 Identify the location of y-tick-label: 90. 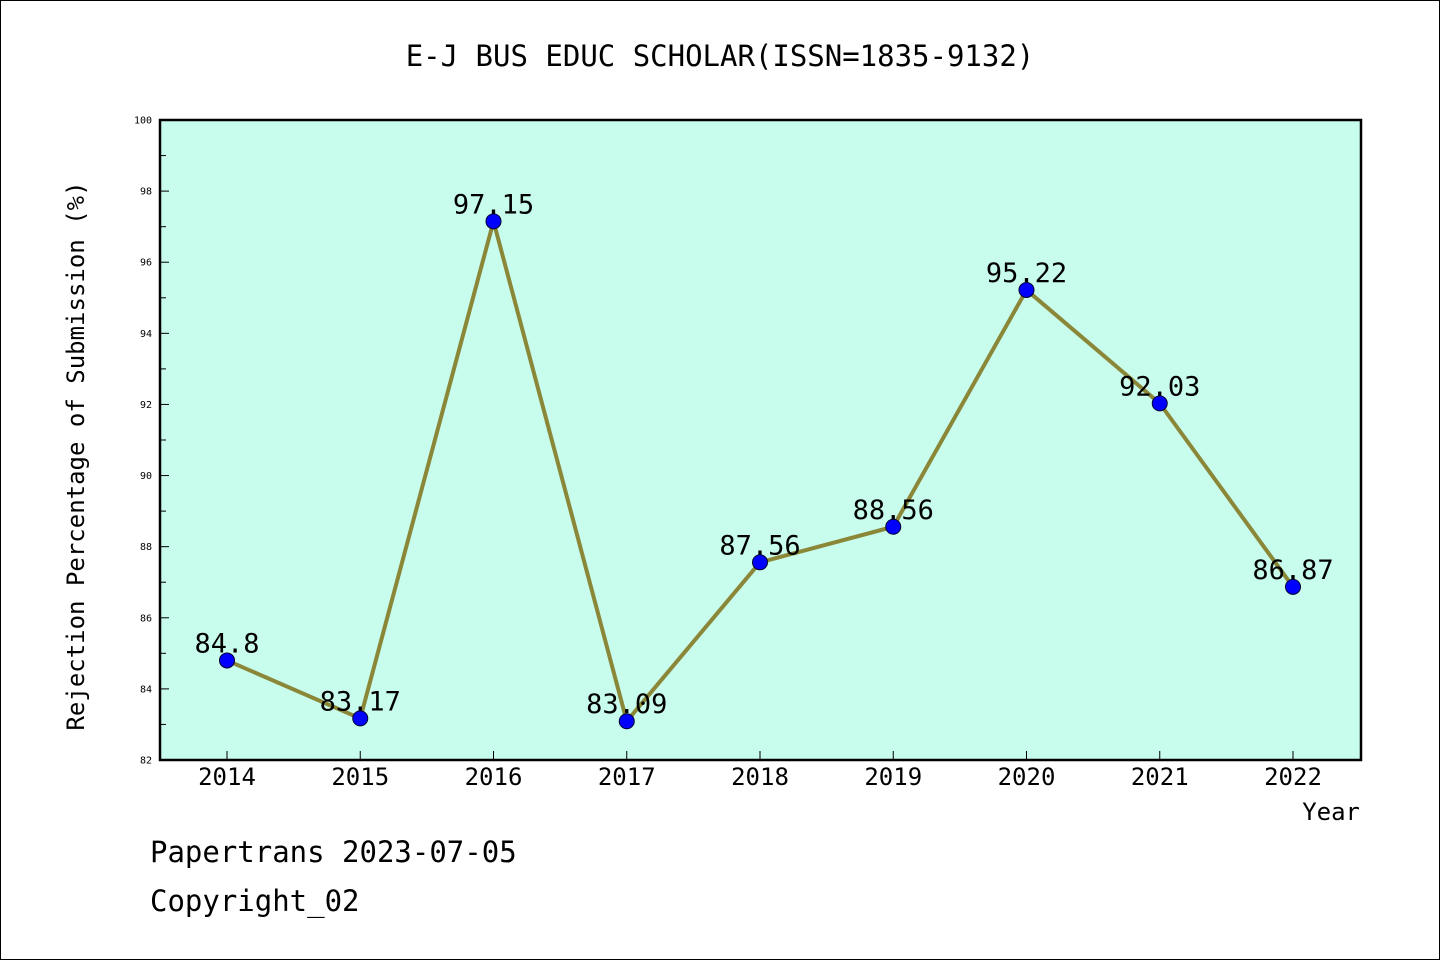
(146, 476).